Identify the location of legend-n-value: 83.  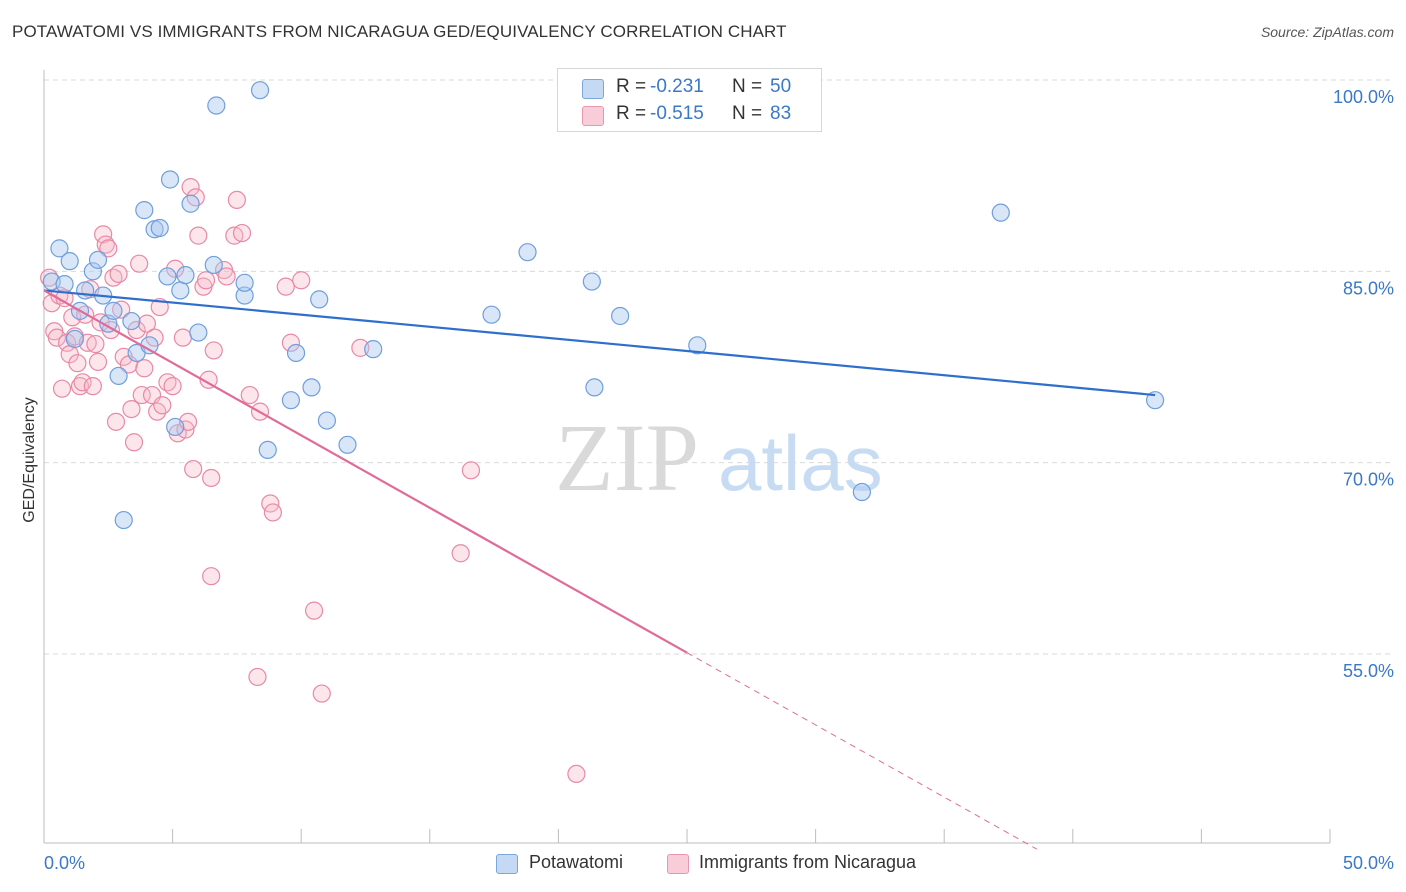
(781, 113).